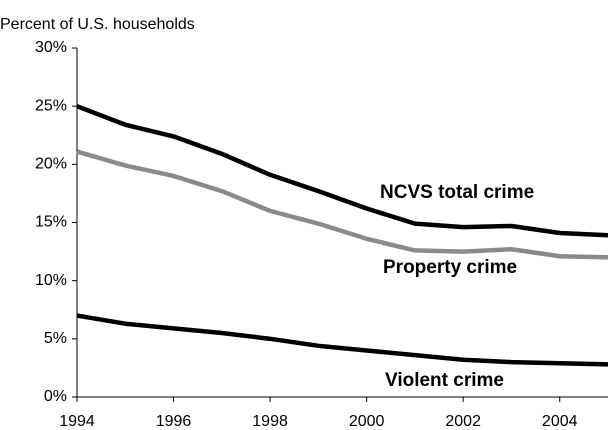 This screenshot has width=608, height=430. What do you see at coordinates (457, 192) in the screenshot?
I see `series-label: NCVS total crime` at bounding box center [457, 192].